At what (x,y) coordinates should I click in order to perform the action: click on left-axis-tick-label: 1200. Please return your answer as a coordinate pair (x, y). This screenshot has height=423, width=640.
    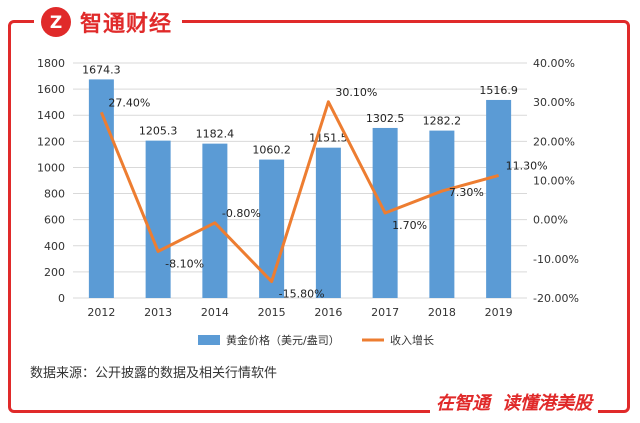
    Looking at the image, I should click on (51, 141).